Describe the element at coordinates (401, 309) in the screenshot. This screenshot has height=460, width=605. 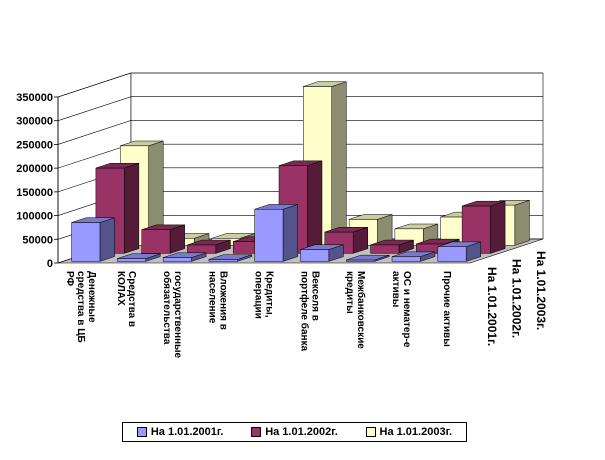
I see `x-tick-label: ОС и нематер-еактивы` at that location.